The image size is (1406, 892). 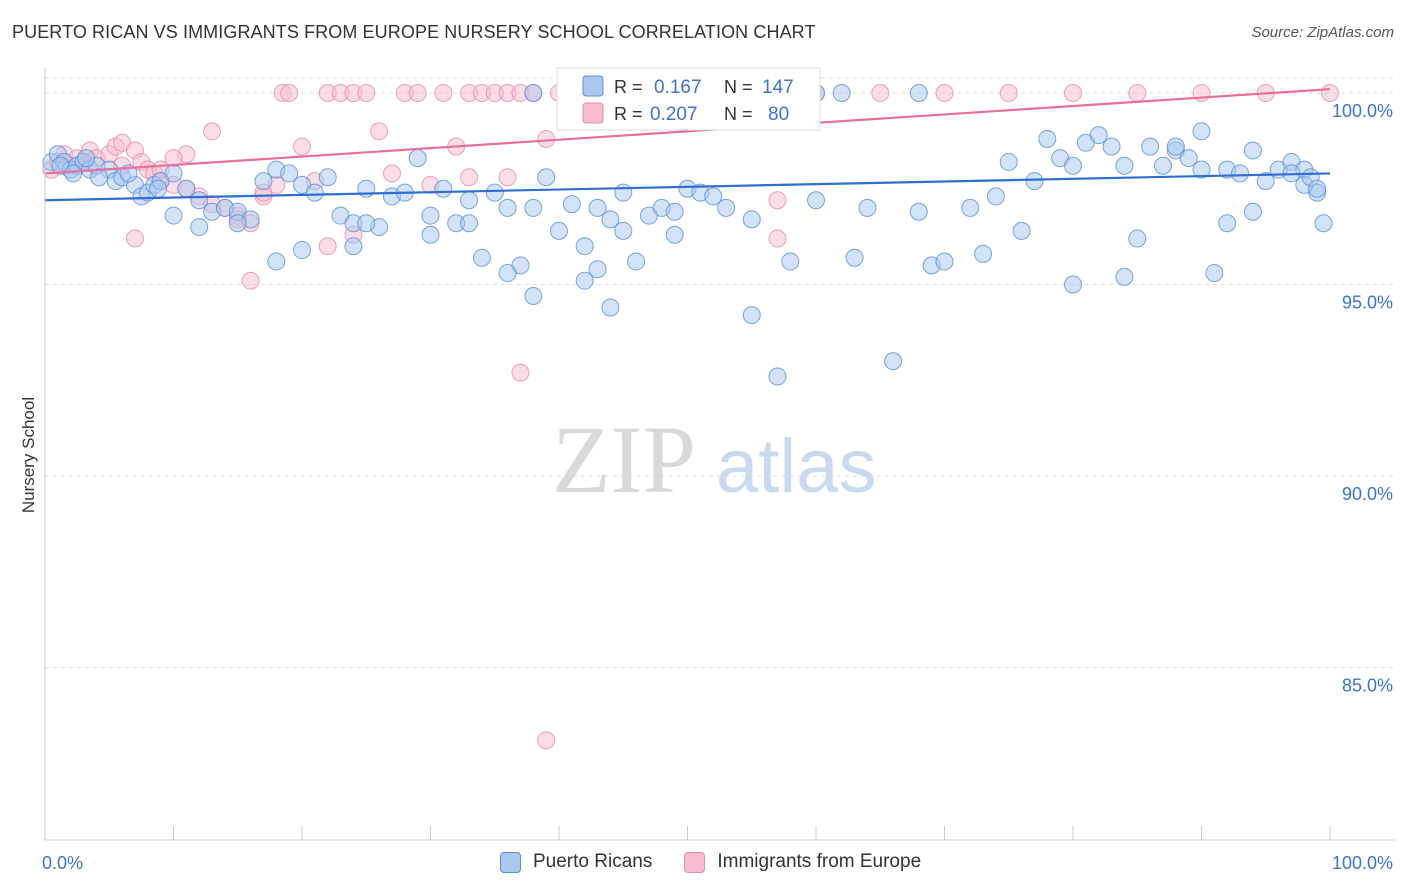 I want to click on legend-item-immigrants-from-europe: Immigrants from Europe, so click(x=802, y=862).